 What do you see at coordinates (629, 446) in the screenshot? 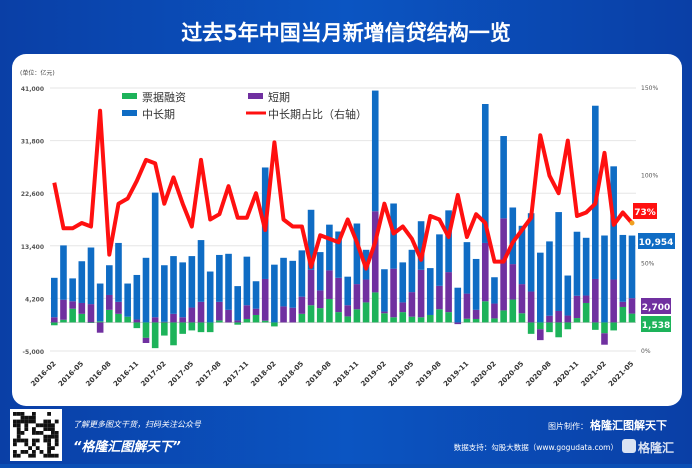
I see `logo-icon` at bounding box center [629, 446].